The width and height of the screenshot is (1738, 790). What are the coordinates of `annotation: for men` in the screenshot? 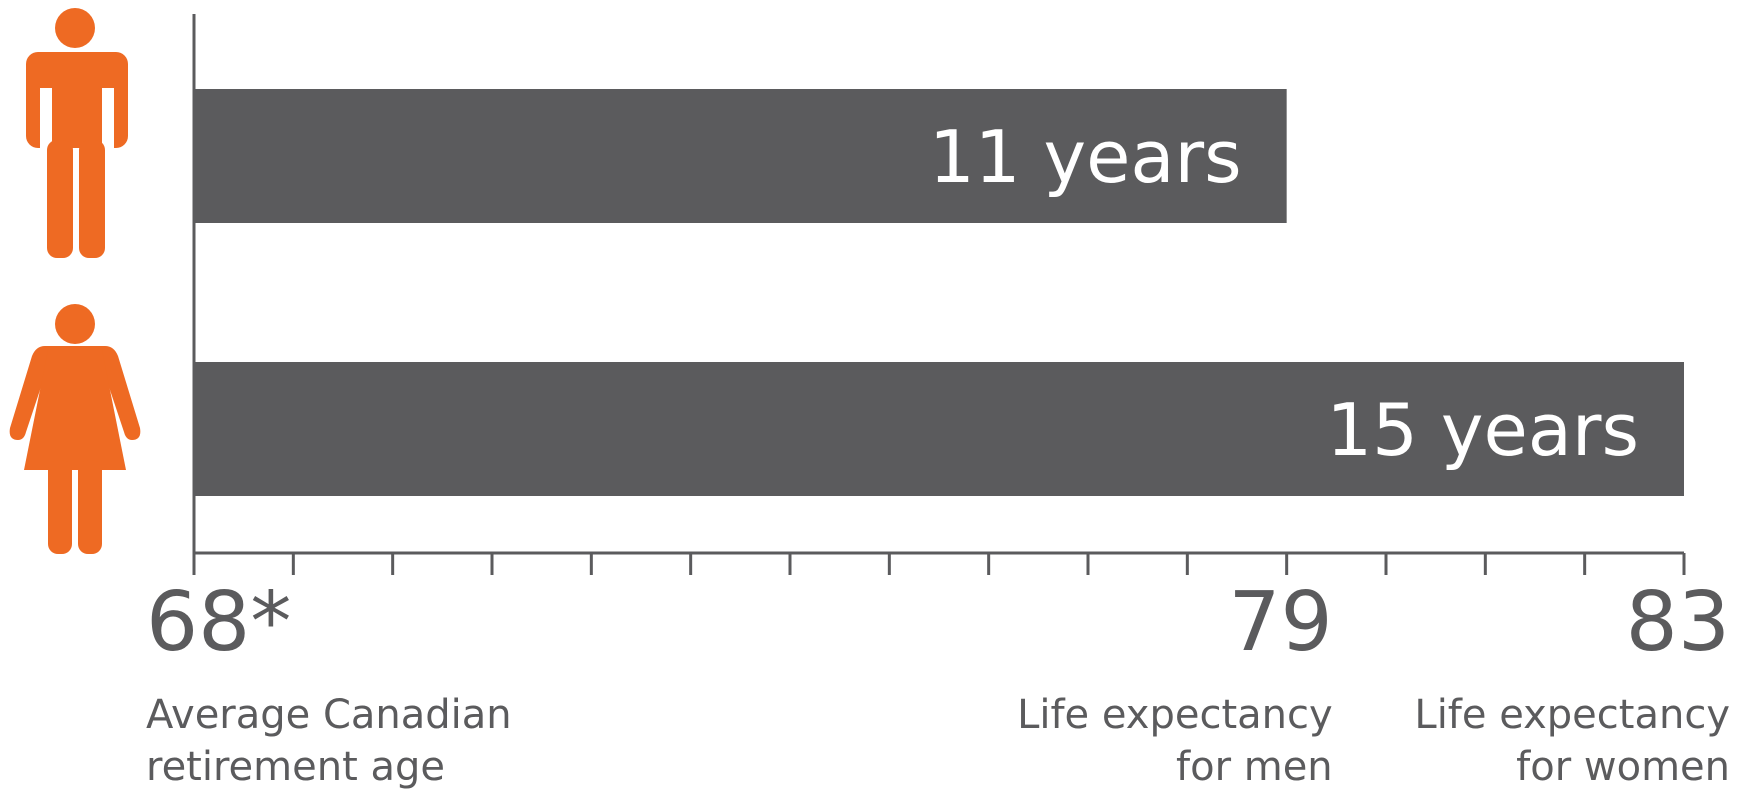 It's located at (1254, 767).